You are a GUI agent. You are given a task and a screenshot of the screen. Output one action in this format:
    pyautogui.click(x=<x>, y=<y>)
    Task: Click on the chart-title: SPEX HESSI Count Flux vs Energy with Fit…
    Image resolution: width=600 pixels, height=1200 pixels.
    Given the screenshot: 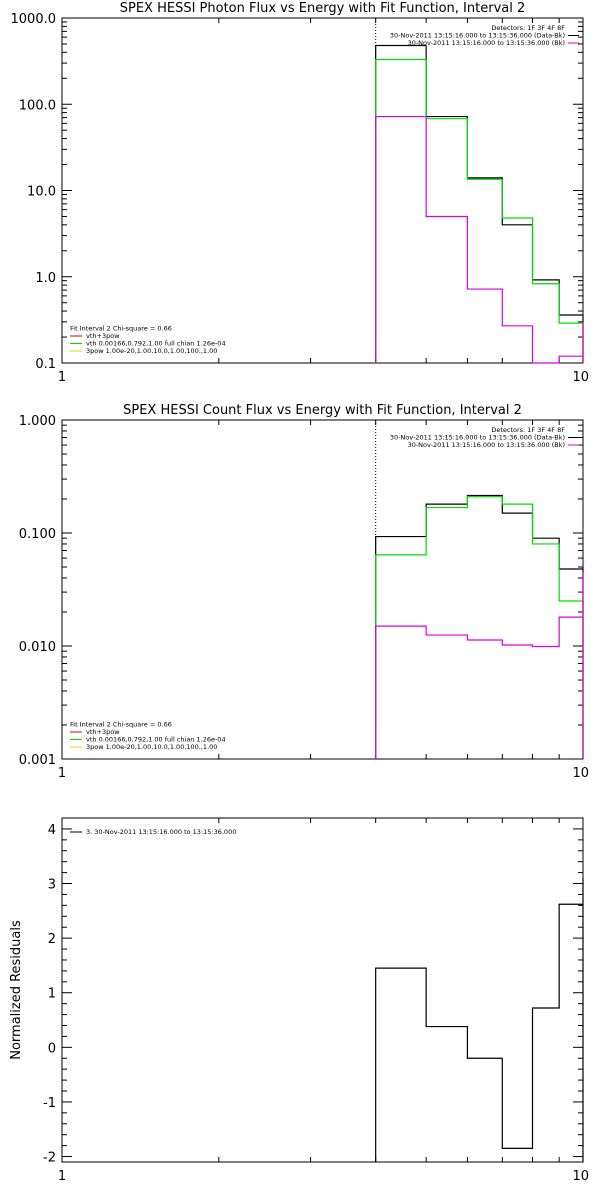 What is the action you would take?
    pyautogui.click(x=322, y=410)
    